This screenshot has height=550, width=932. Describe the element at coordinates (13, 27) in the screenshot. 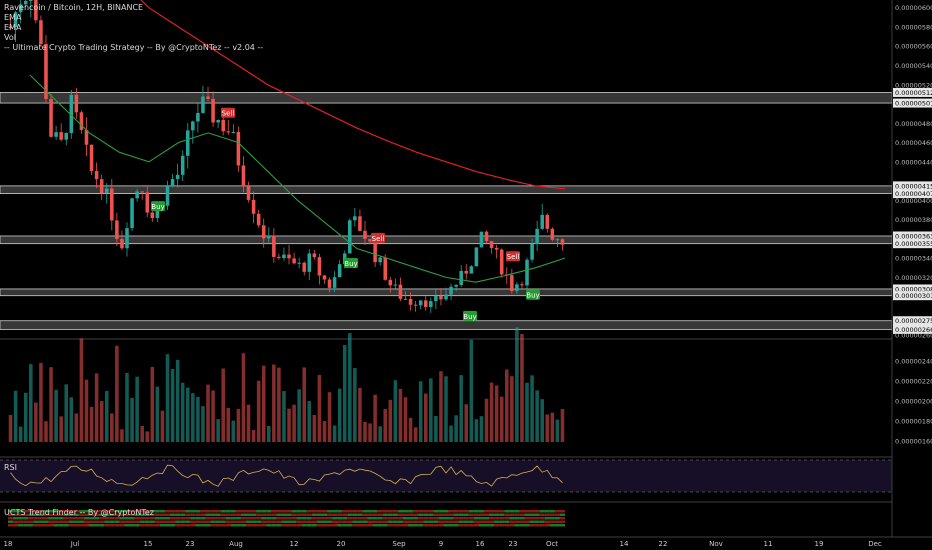

I see `indicator-ema-2: EMA` at that location.